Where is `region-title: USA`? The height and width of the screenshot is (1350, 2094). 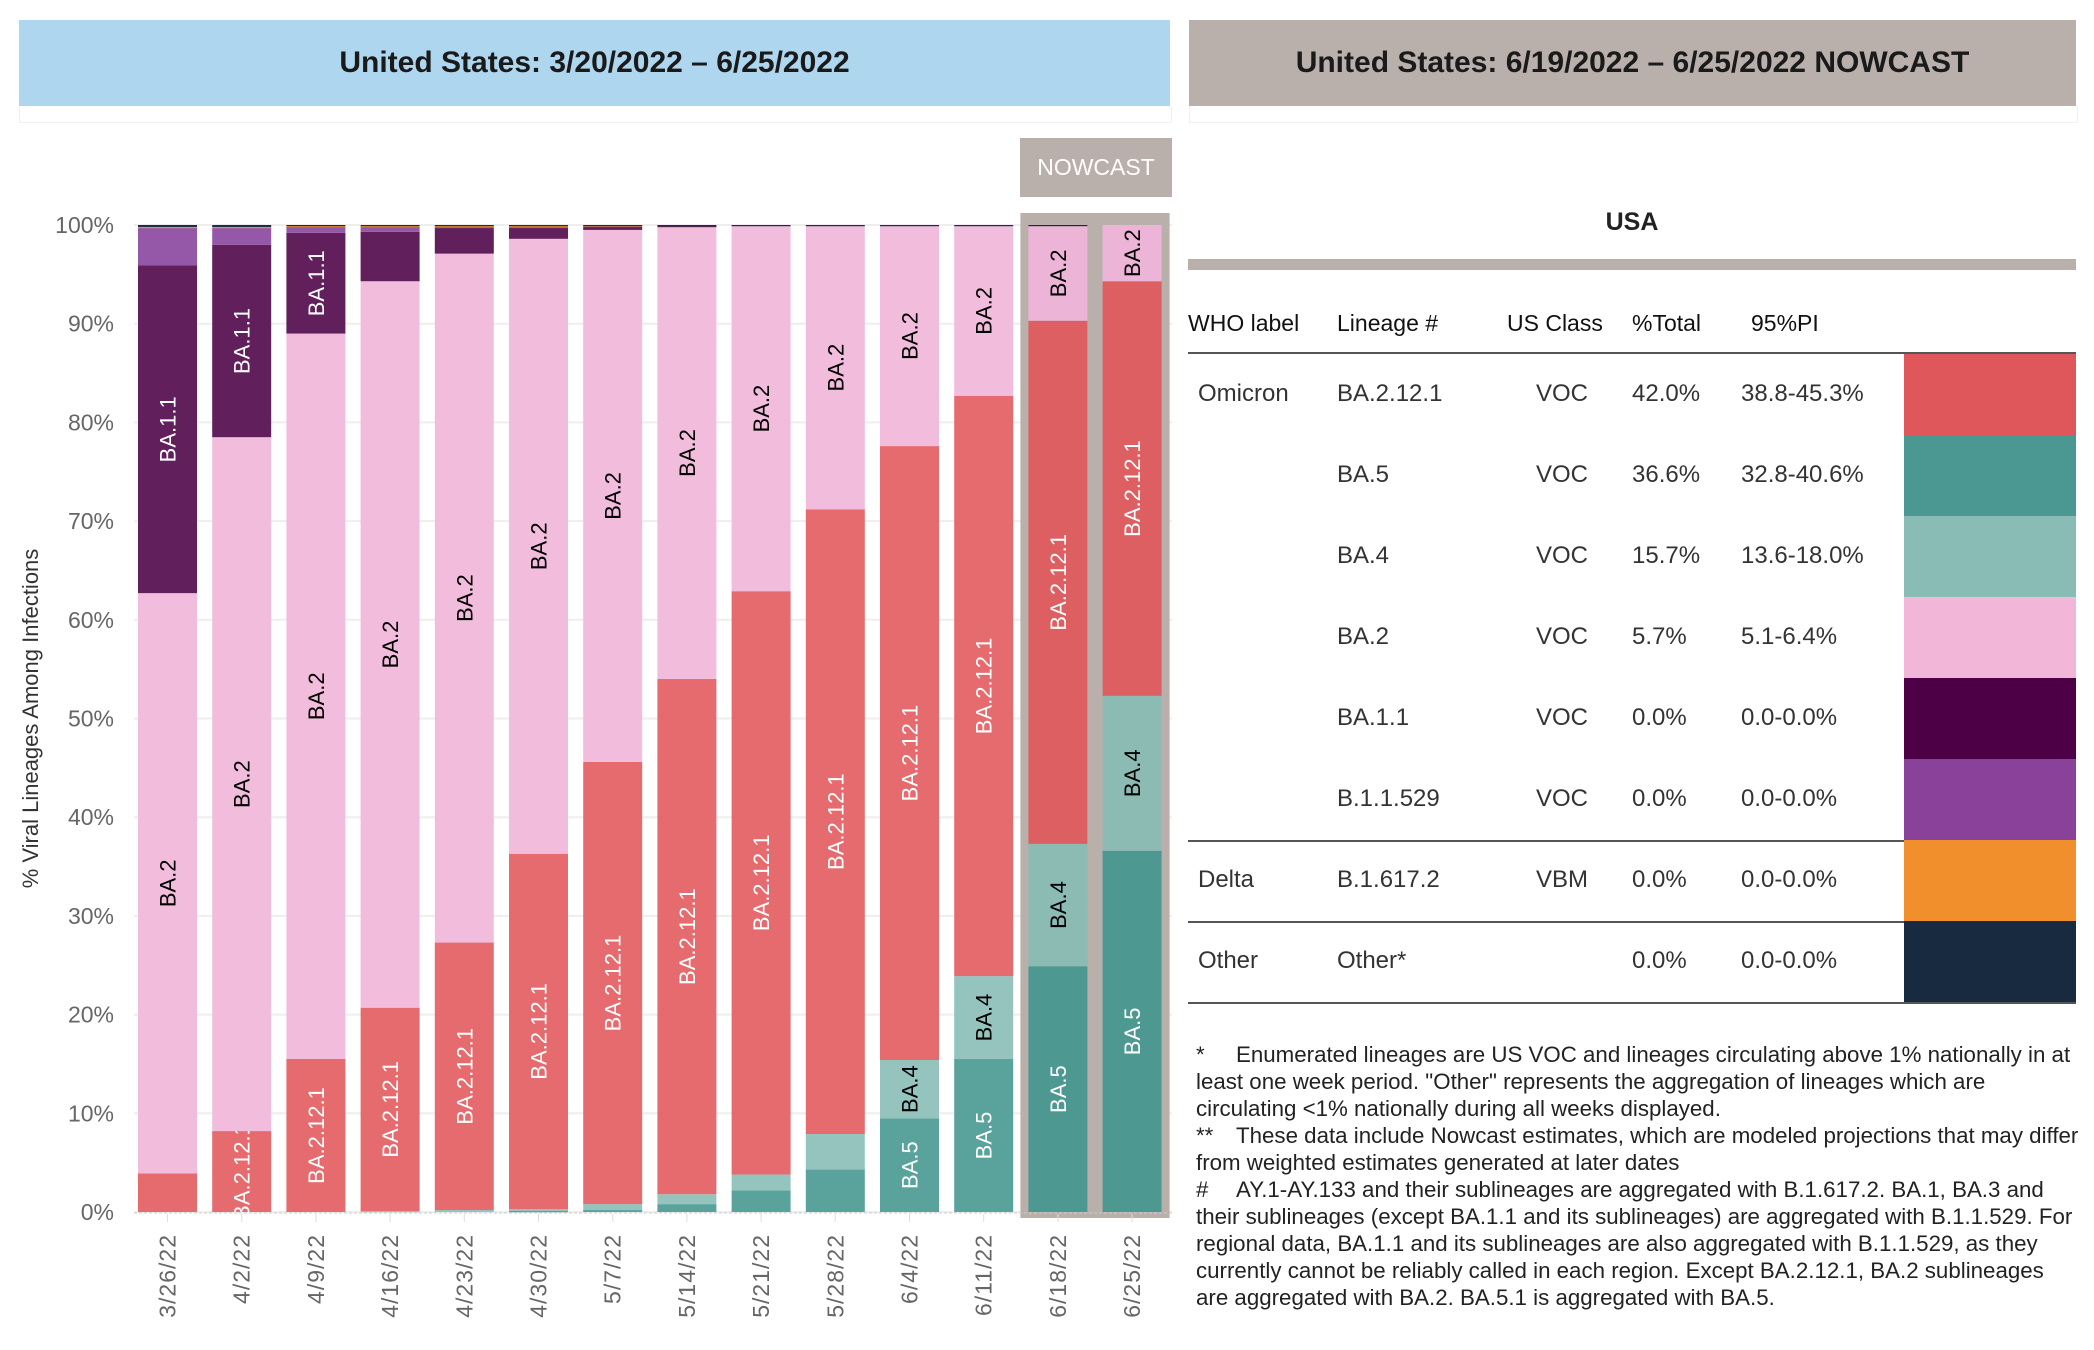
region-title: USA is located at coordinates (1632, 222).